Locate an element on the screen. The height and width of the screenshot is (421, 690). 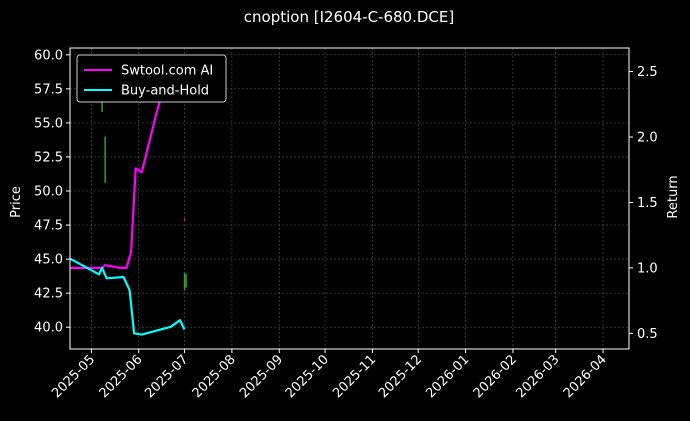
legend: Swtool.com AI Buy-and-Hold is located at coordinates (151, 78).